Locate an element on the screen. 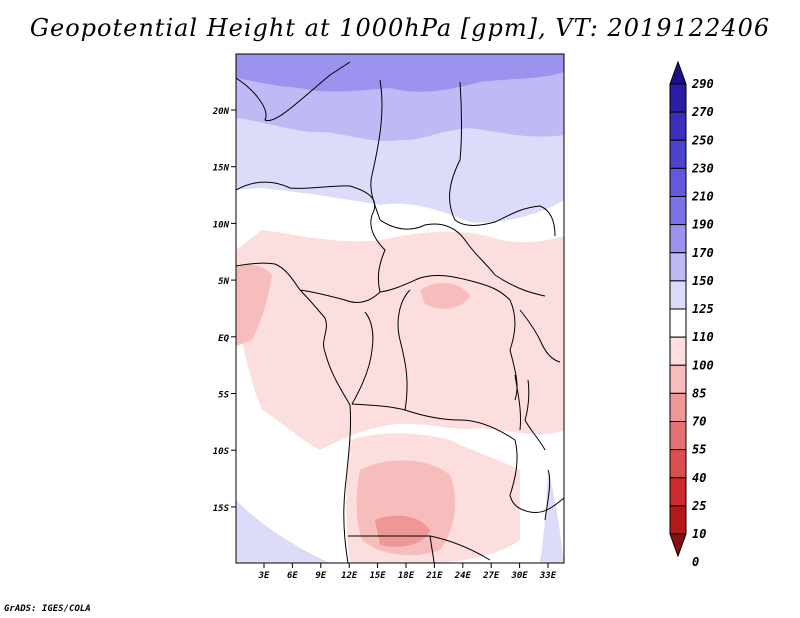  lon-tick-label: 33E is located at coordinates (548, 576).